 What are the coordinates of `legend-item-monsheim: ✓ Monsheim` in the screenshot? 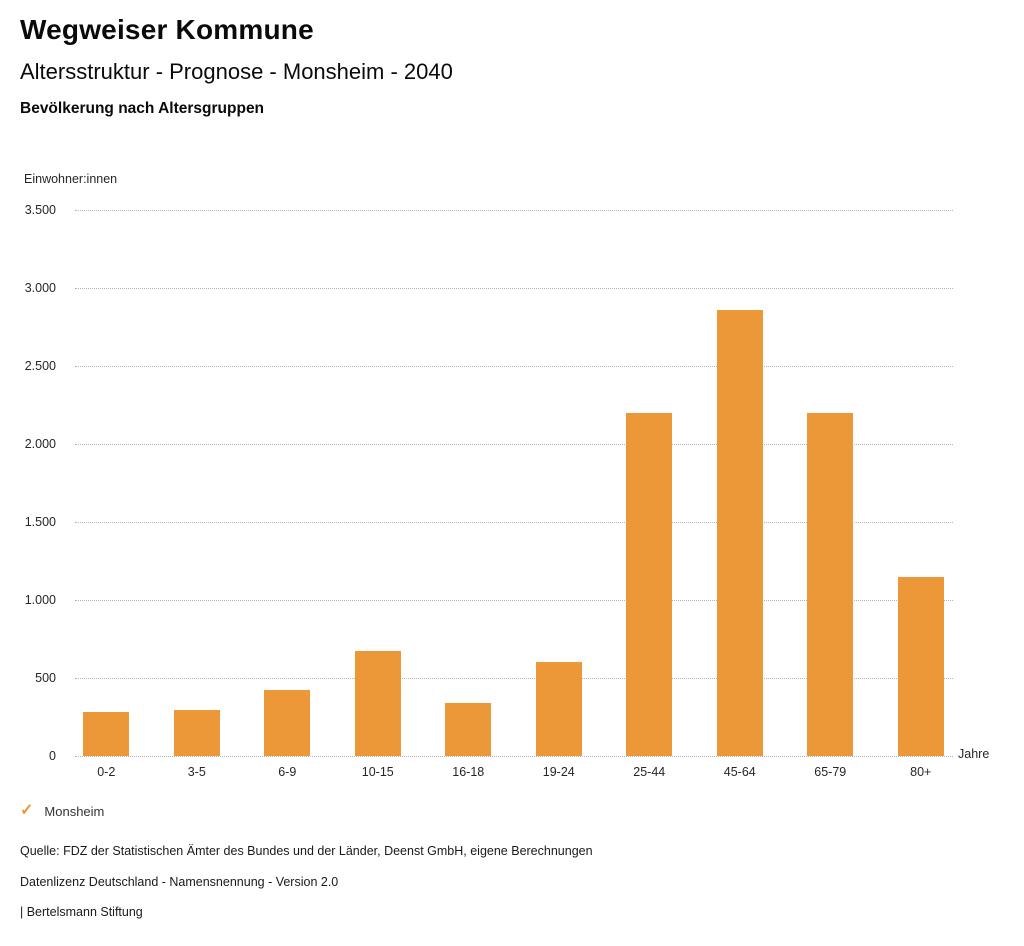 It's located at (62, 811).